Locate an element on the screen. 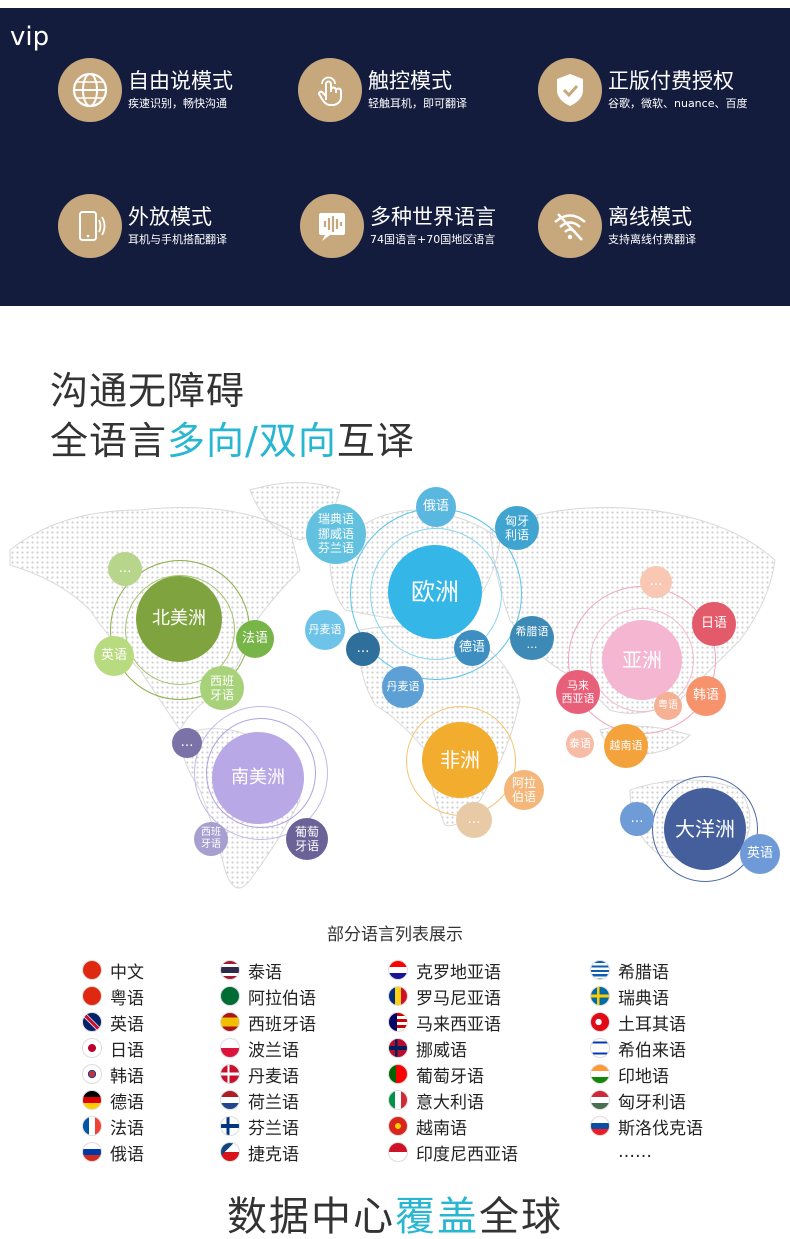  language-item: 阿拉伯语 is located at coordinates (268, 996).